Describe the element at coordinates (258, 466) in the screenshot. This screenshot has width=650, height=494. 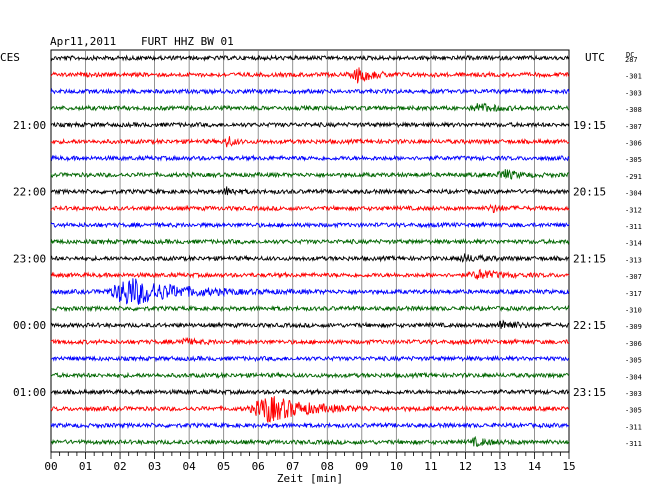
I see `x-tick-label: 06` at that location.